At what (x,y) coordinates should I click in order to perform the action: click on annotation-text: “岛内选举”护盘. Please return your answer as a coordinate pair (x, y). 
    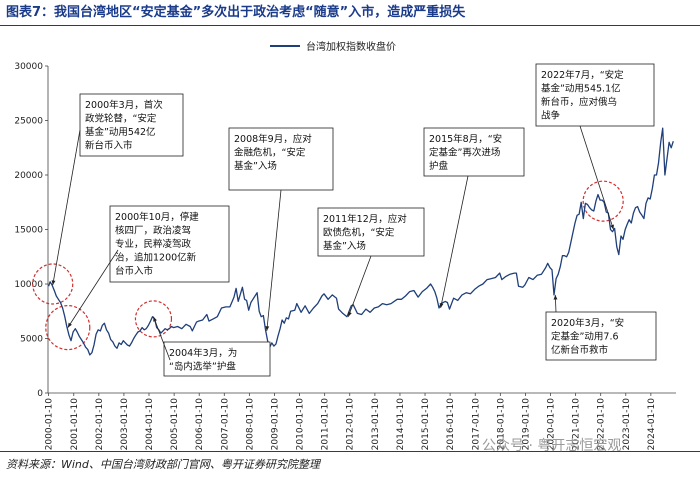
    Looking at the image, I should click on (202, 367).